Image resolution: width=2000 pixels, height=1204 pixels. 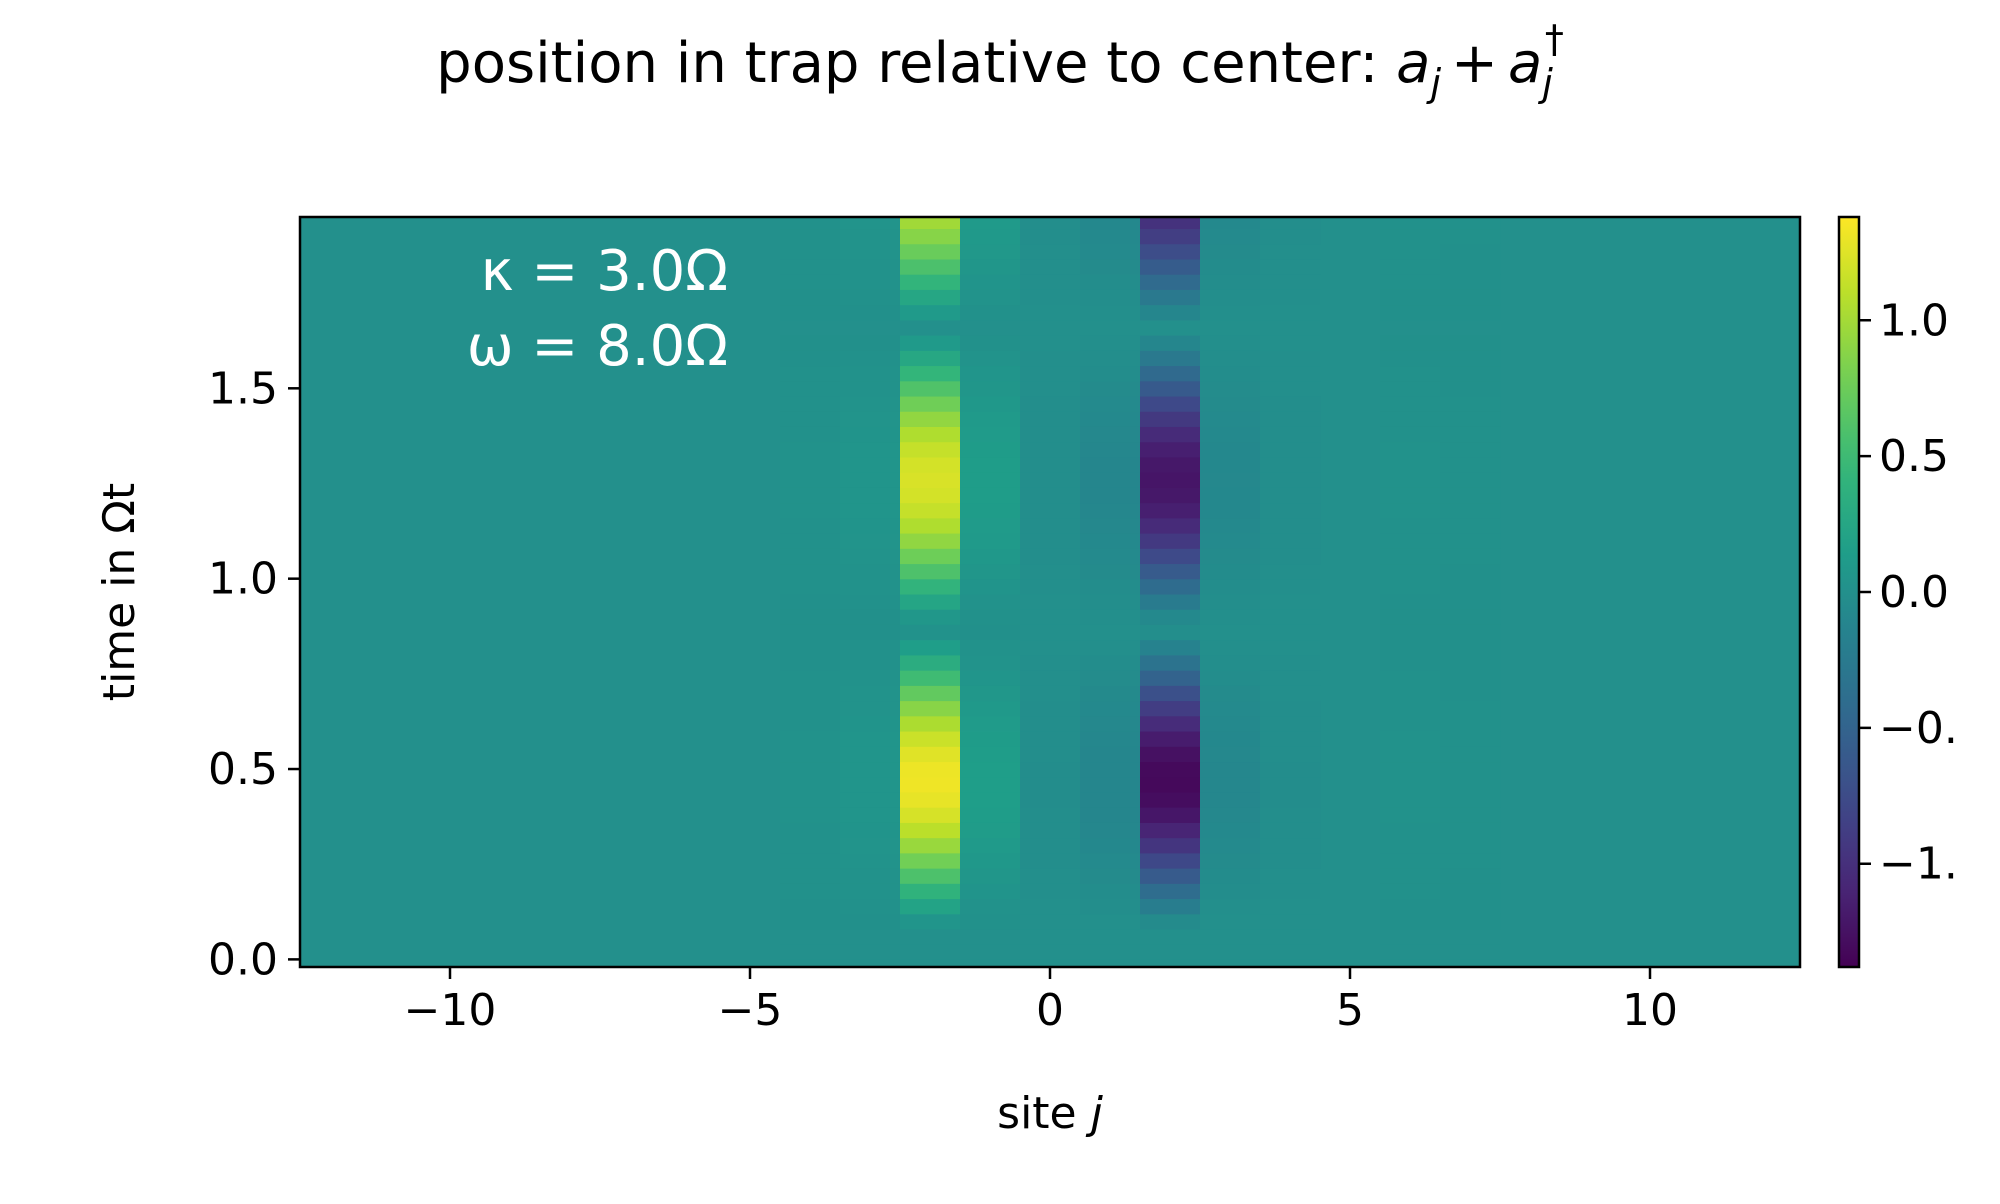 I want to click on x-tick-label: −10, so click(x=450, y=1010).